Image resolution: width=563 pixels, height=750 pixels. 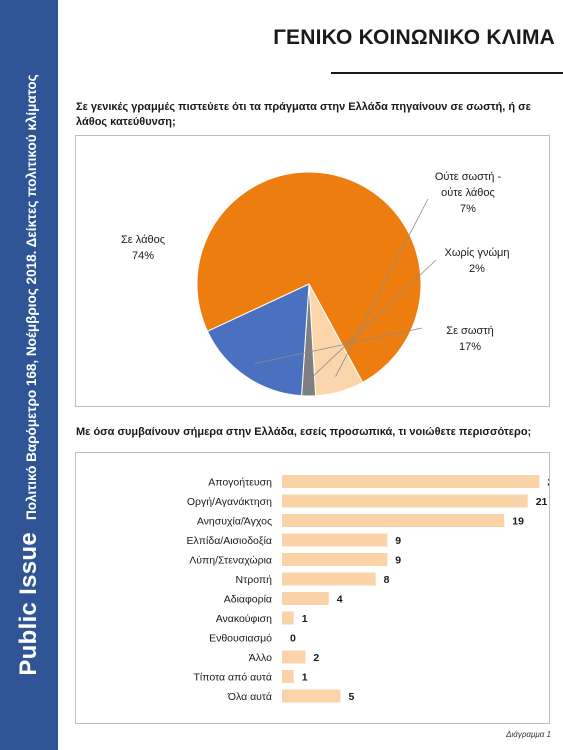 I want to click on pie-slice-label: Ούτε σωστή - ούτε λάθος 7%, so click(x=468, y=193).